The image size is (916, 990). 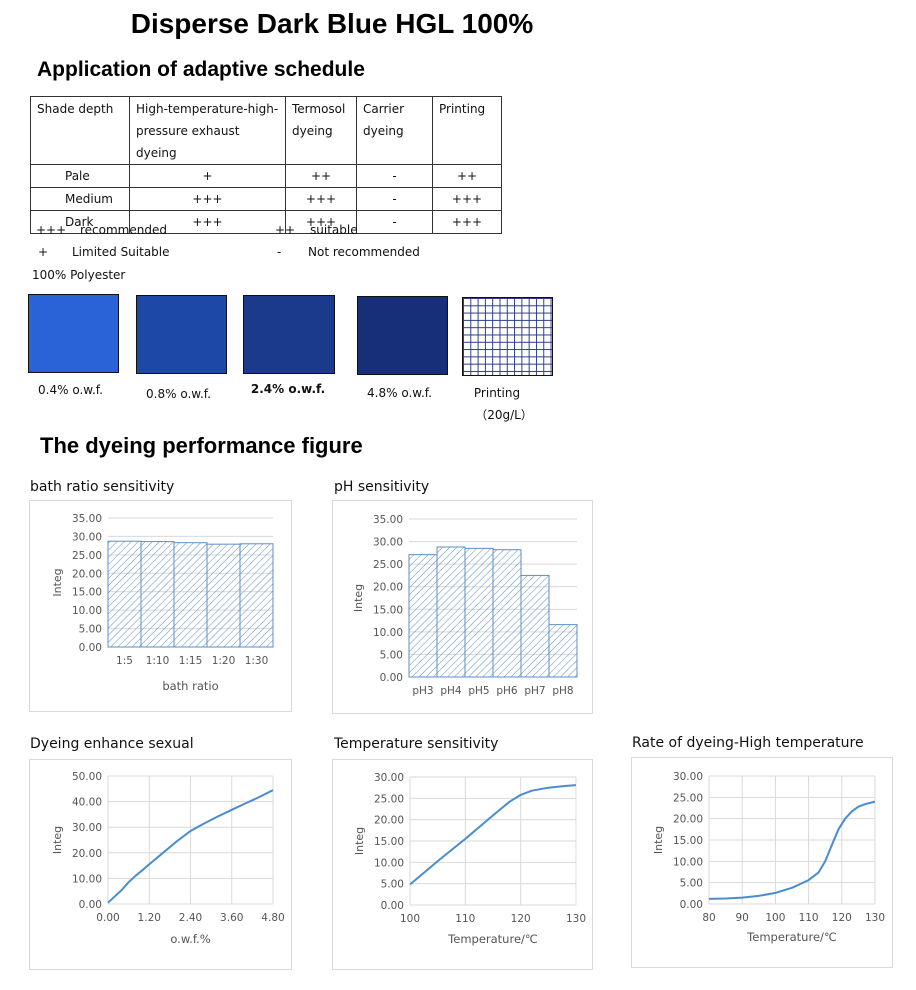 What do you see at coordinates (364, 252) in the screenshot?
I see `legend-text: Not recommended` at bounding box center [364, 252].